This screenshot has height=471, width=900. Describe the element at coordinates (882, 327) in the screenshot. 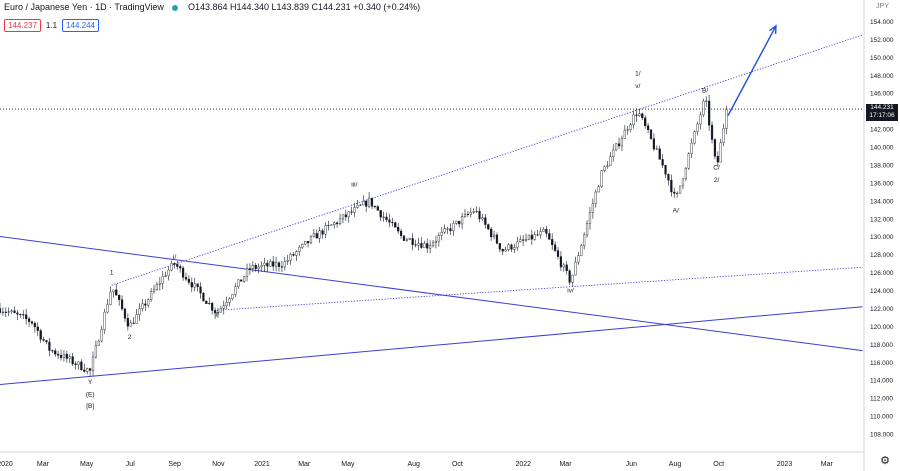

I see `y-tick-label: 120.000` at that location.